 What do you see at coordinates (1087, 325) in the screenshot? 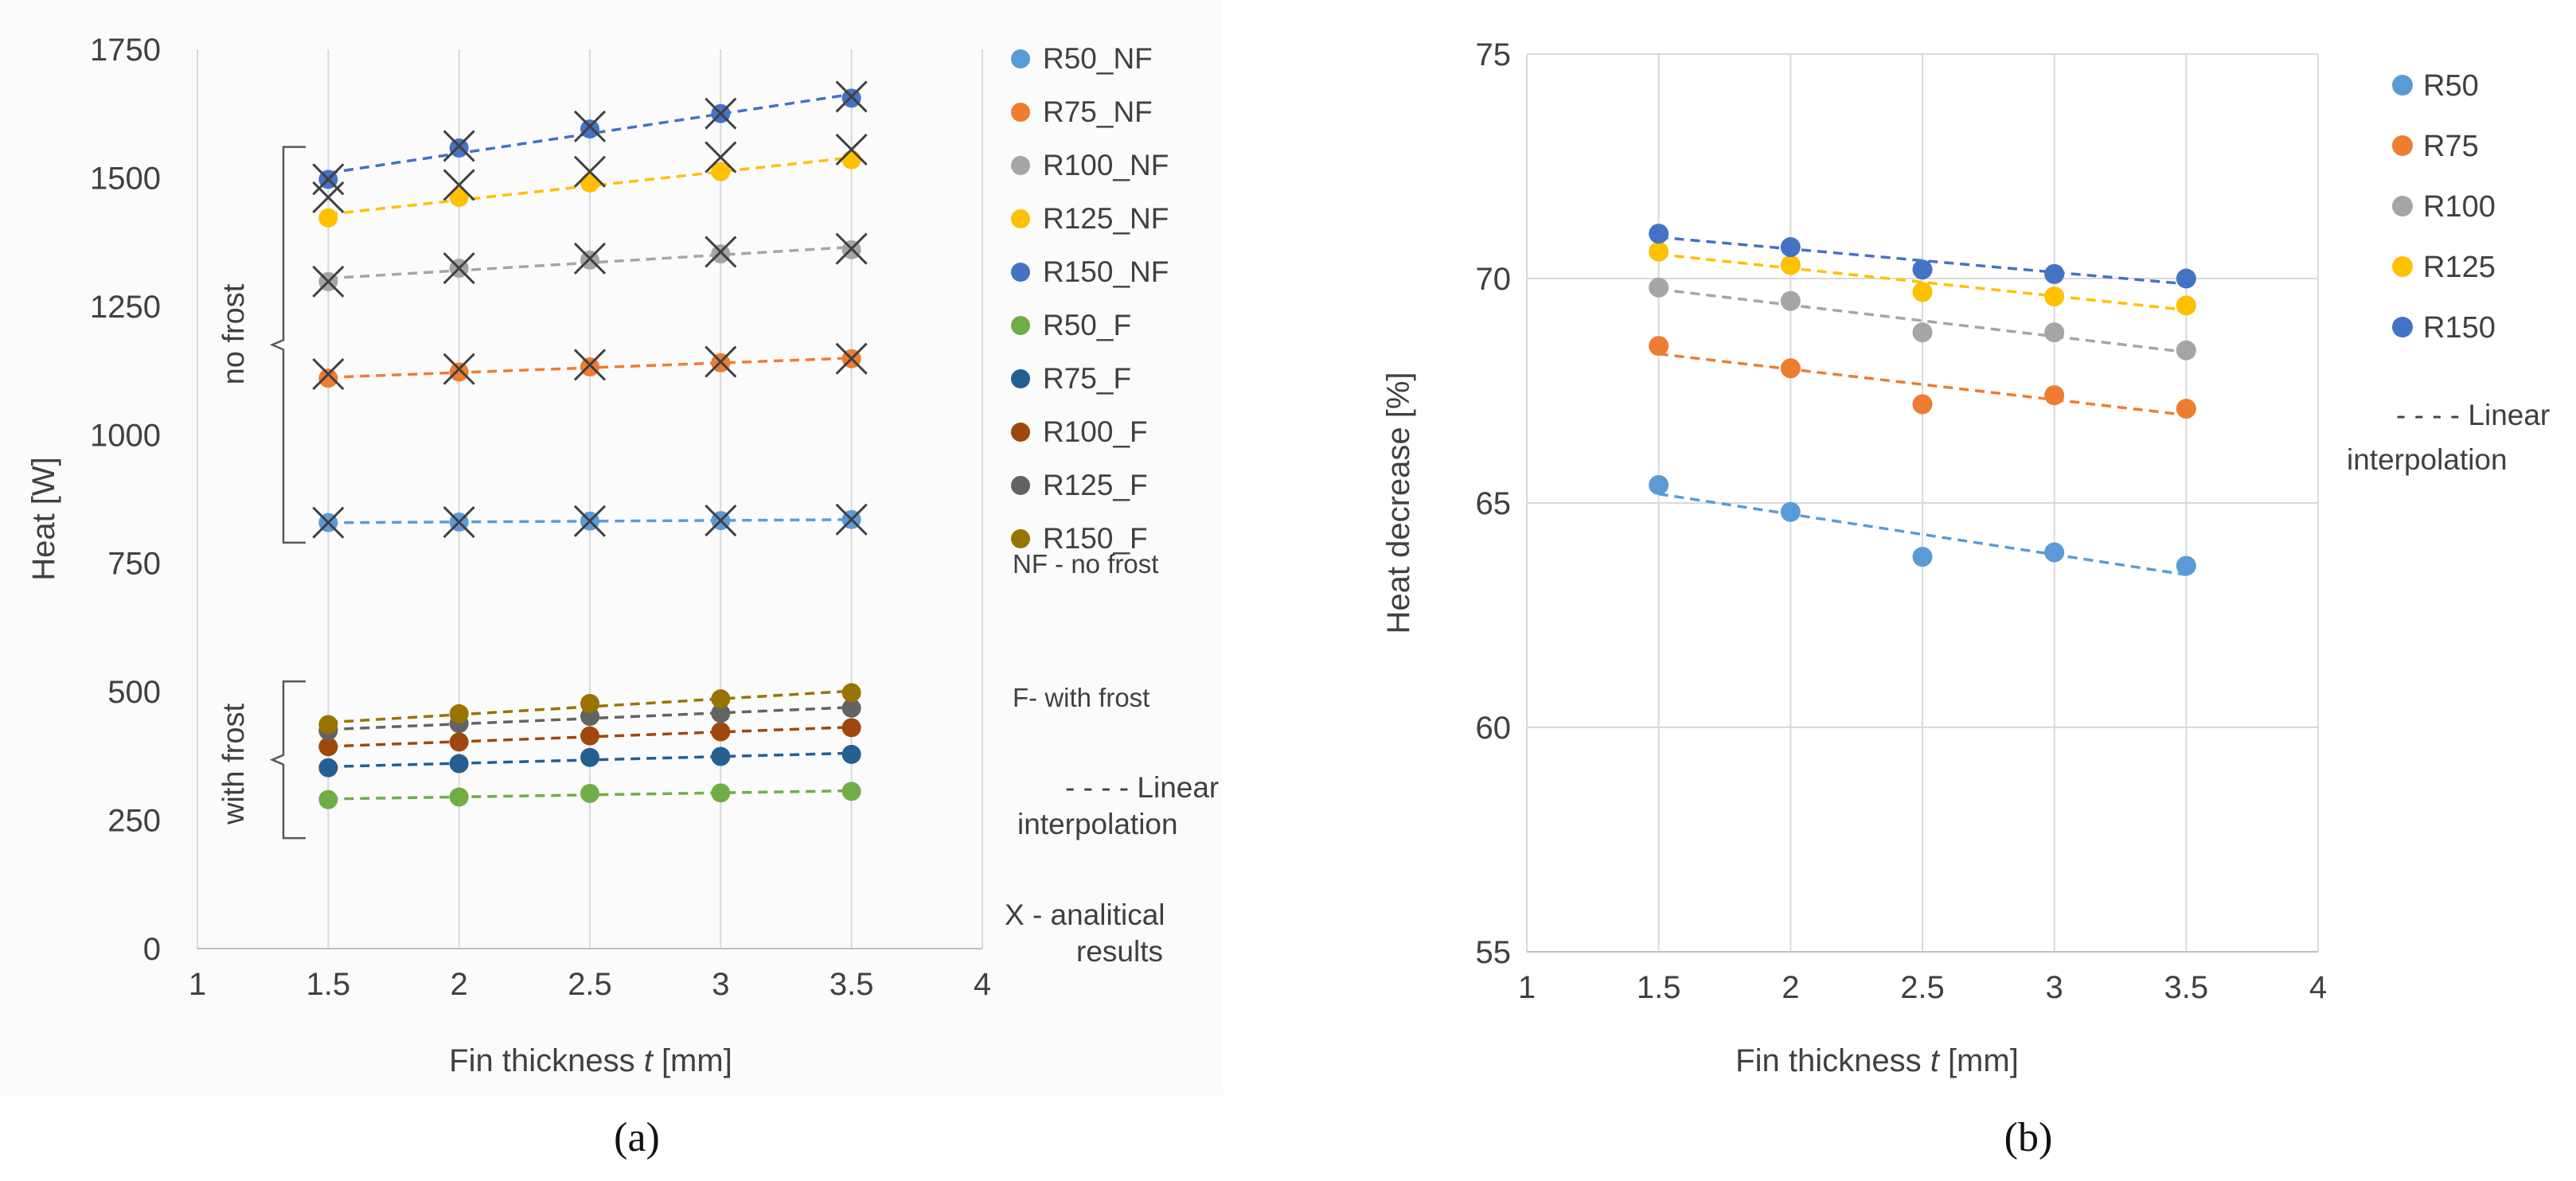
I see `chart-a-legend-label: R50_F` at bounding box center [1087, 325].